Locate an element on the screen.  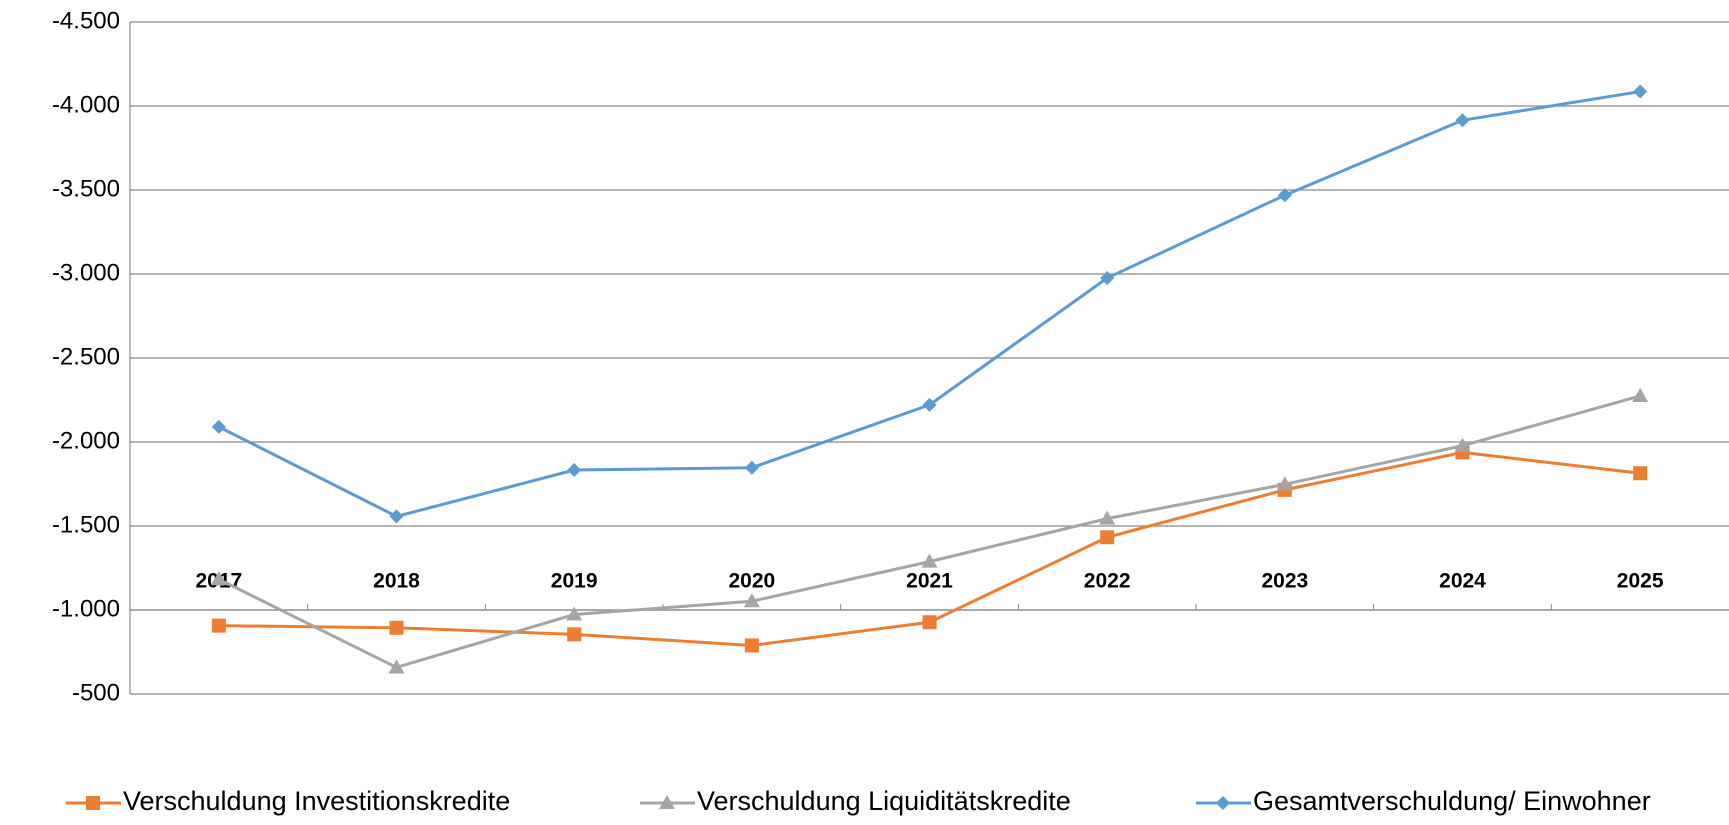
x-tick-label: 2020 is located at coordinates (751, 581).